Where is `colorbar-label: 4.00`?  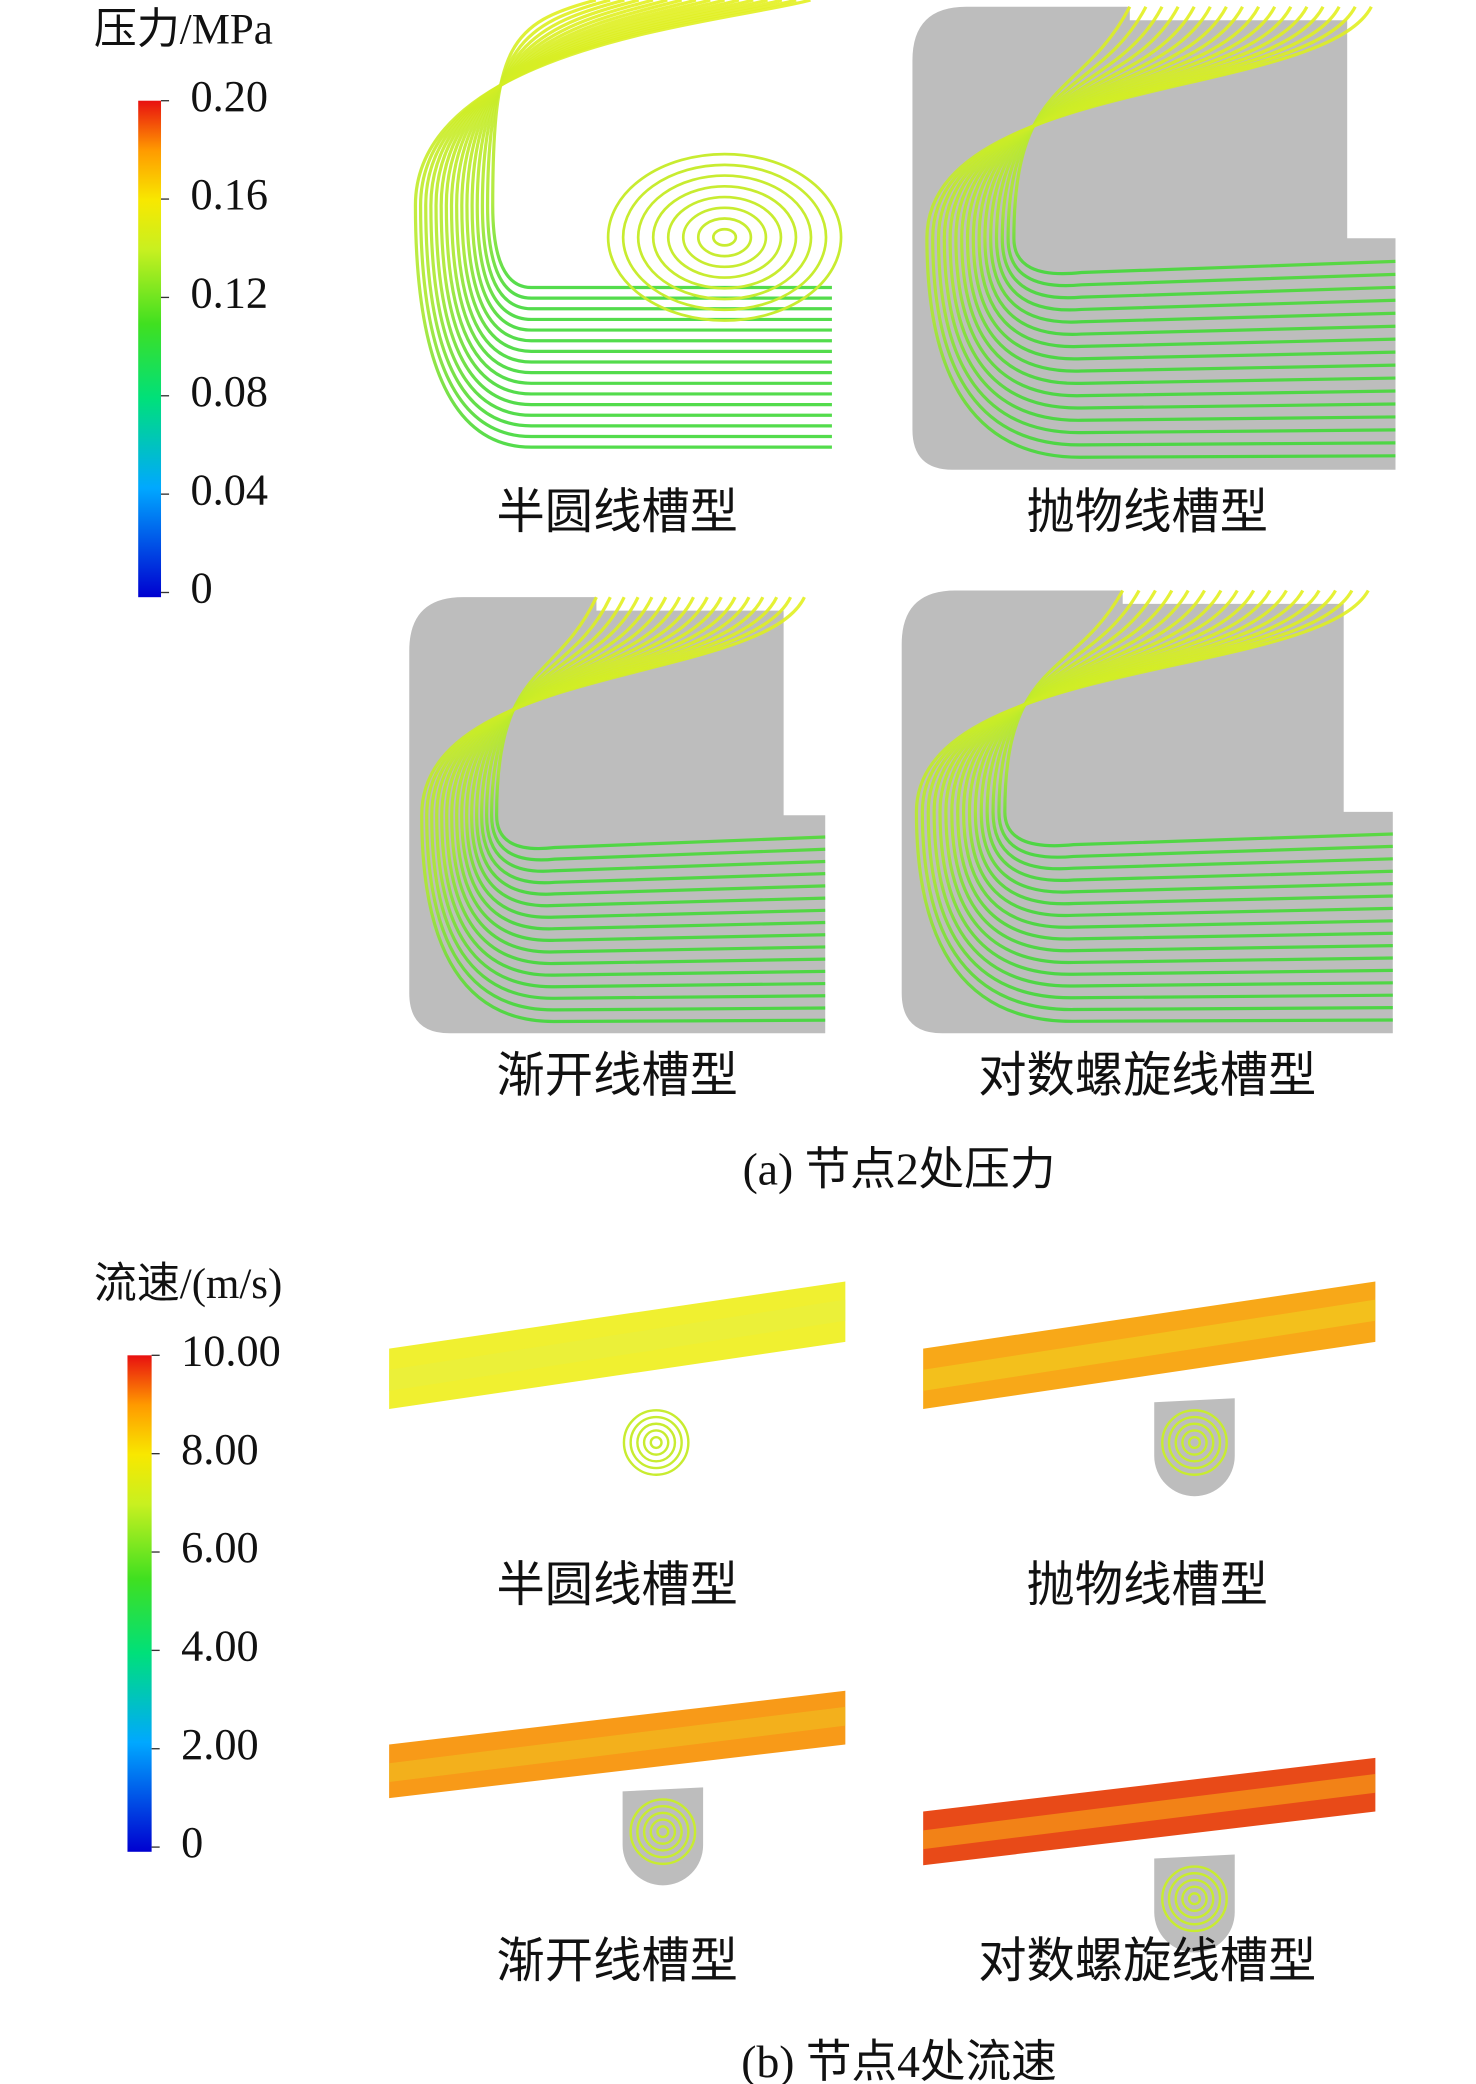 colorbar-label: 4.00 is located at coordinates (219, 1646).